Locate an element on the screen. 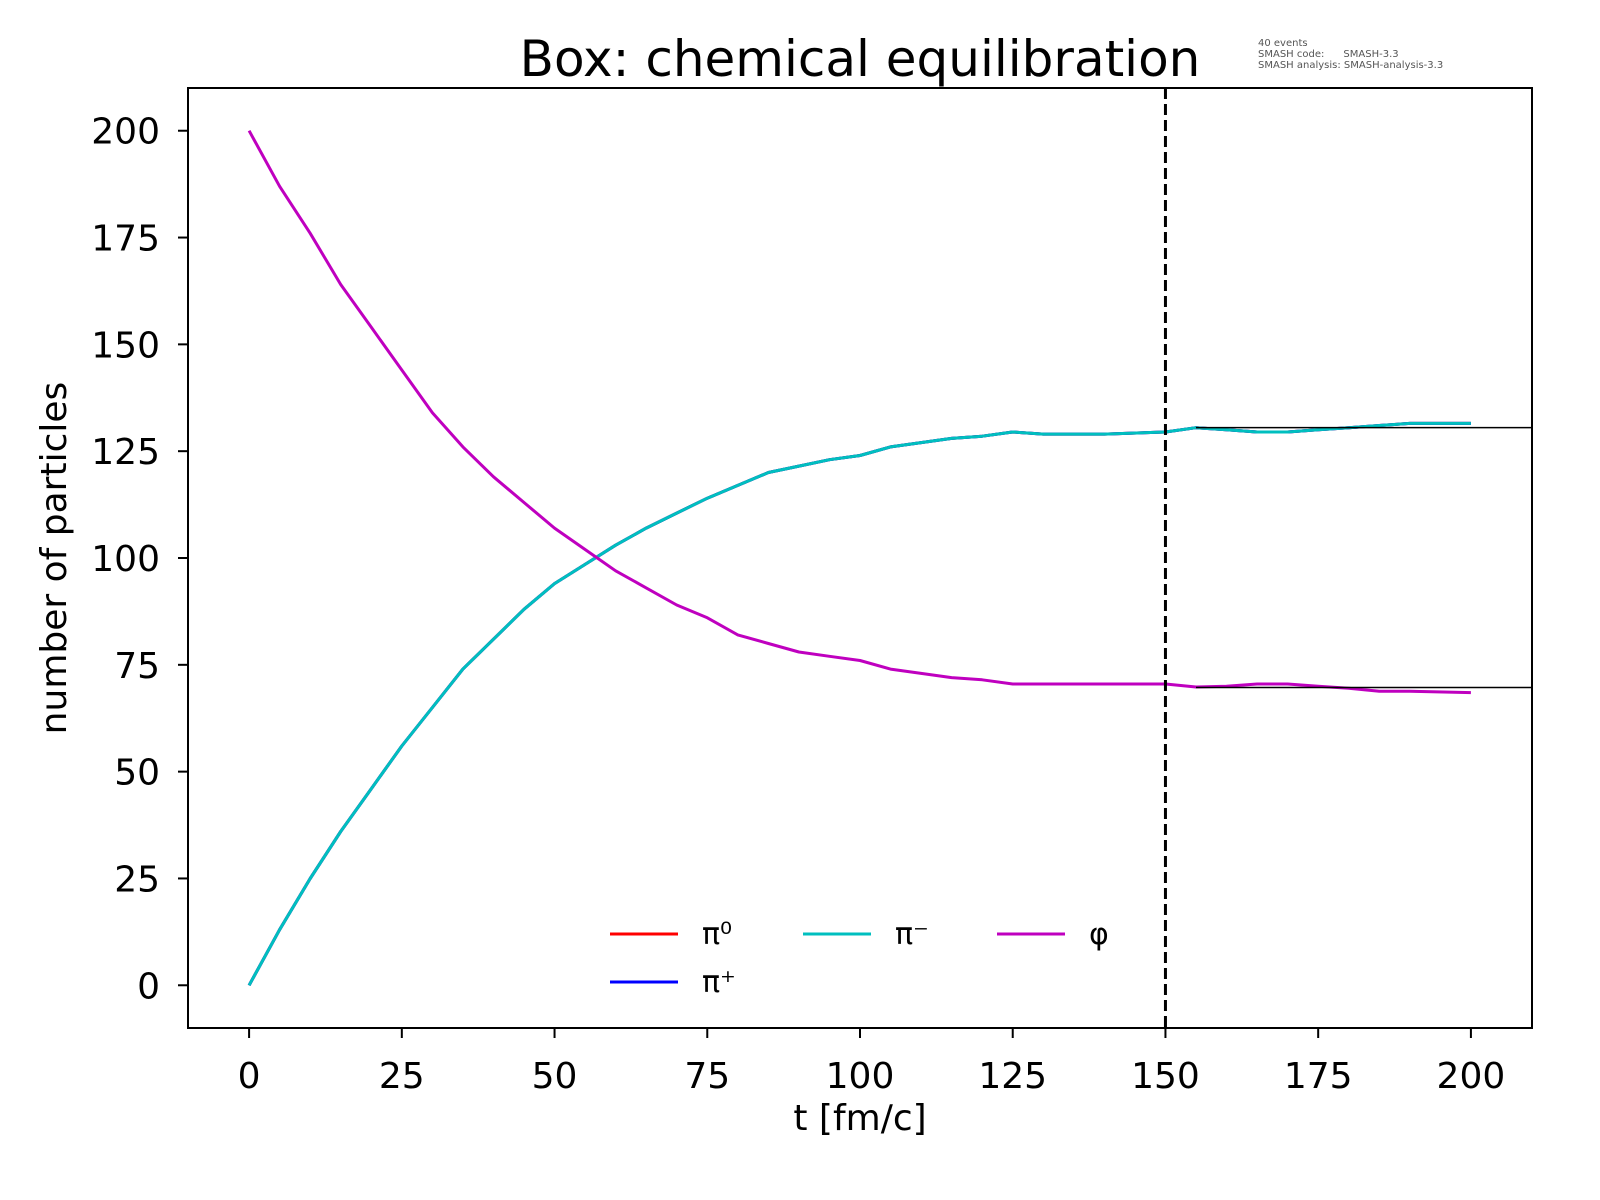 This screenshot has width=1600, height=1200. x-axis: 0 25 50 75 100 125 150 175 200 is located at coordinates (872, 1062).